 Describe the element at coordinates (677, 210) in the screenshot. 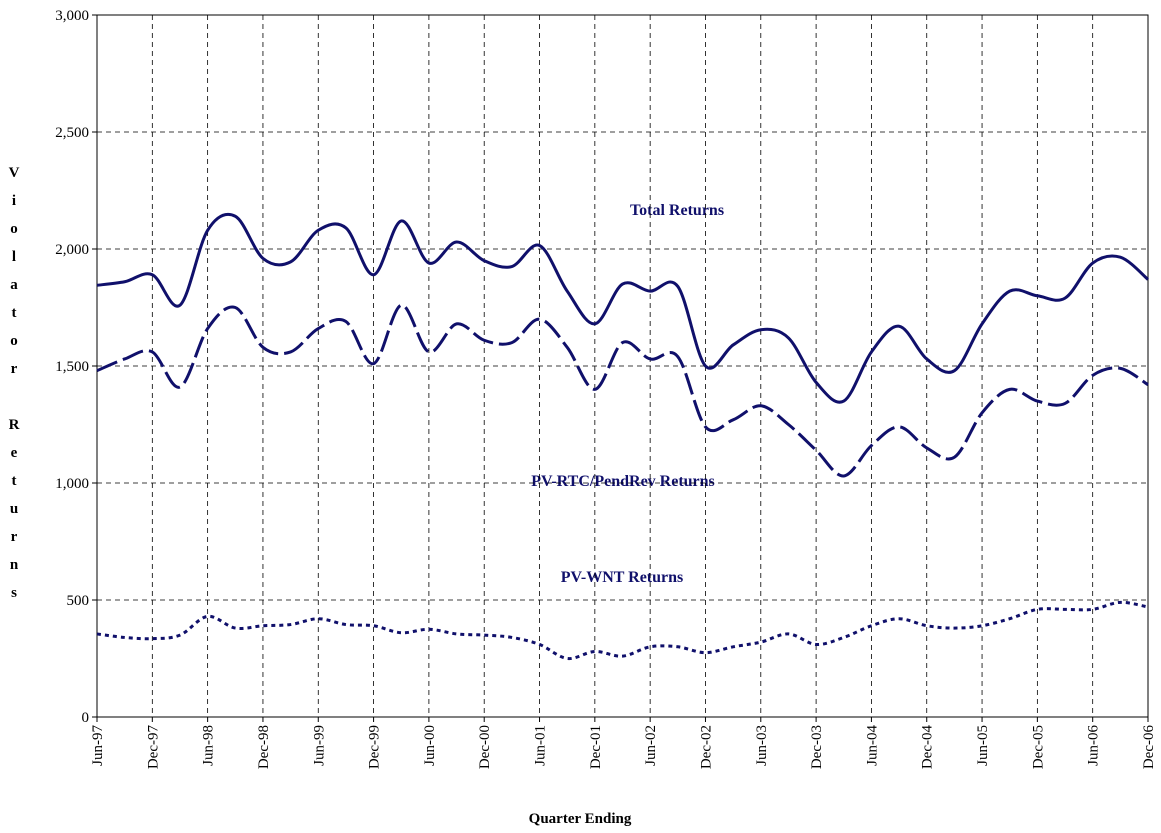

I see `annotation: Total Returns` at that location.